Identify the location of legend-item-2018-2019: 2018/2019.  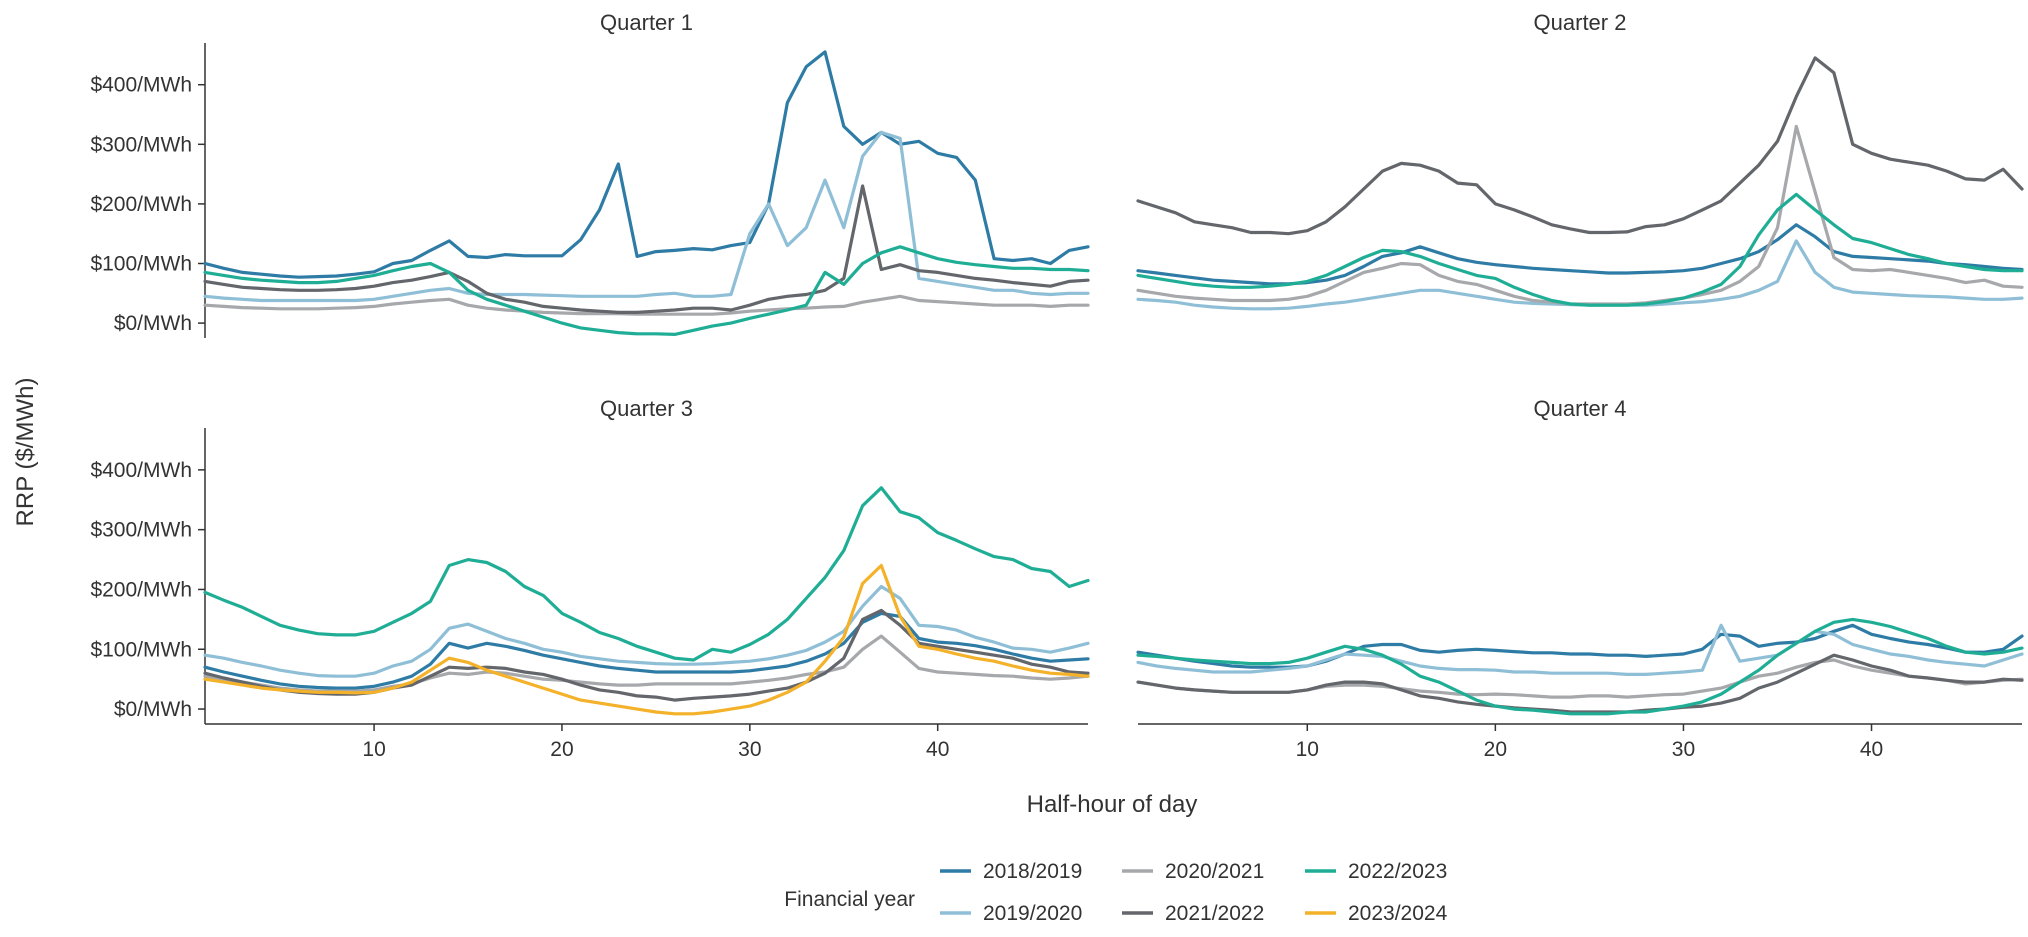
(1011, 871).